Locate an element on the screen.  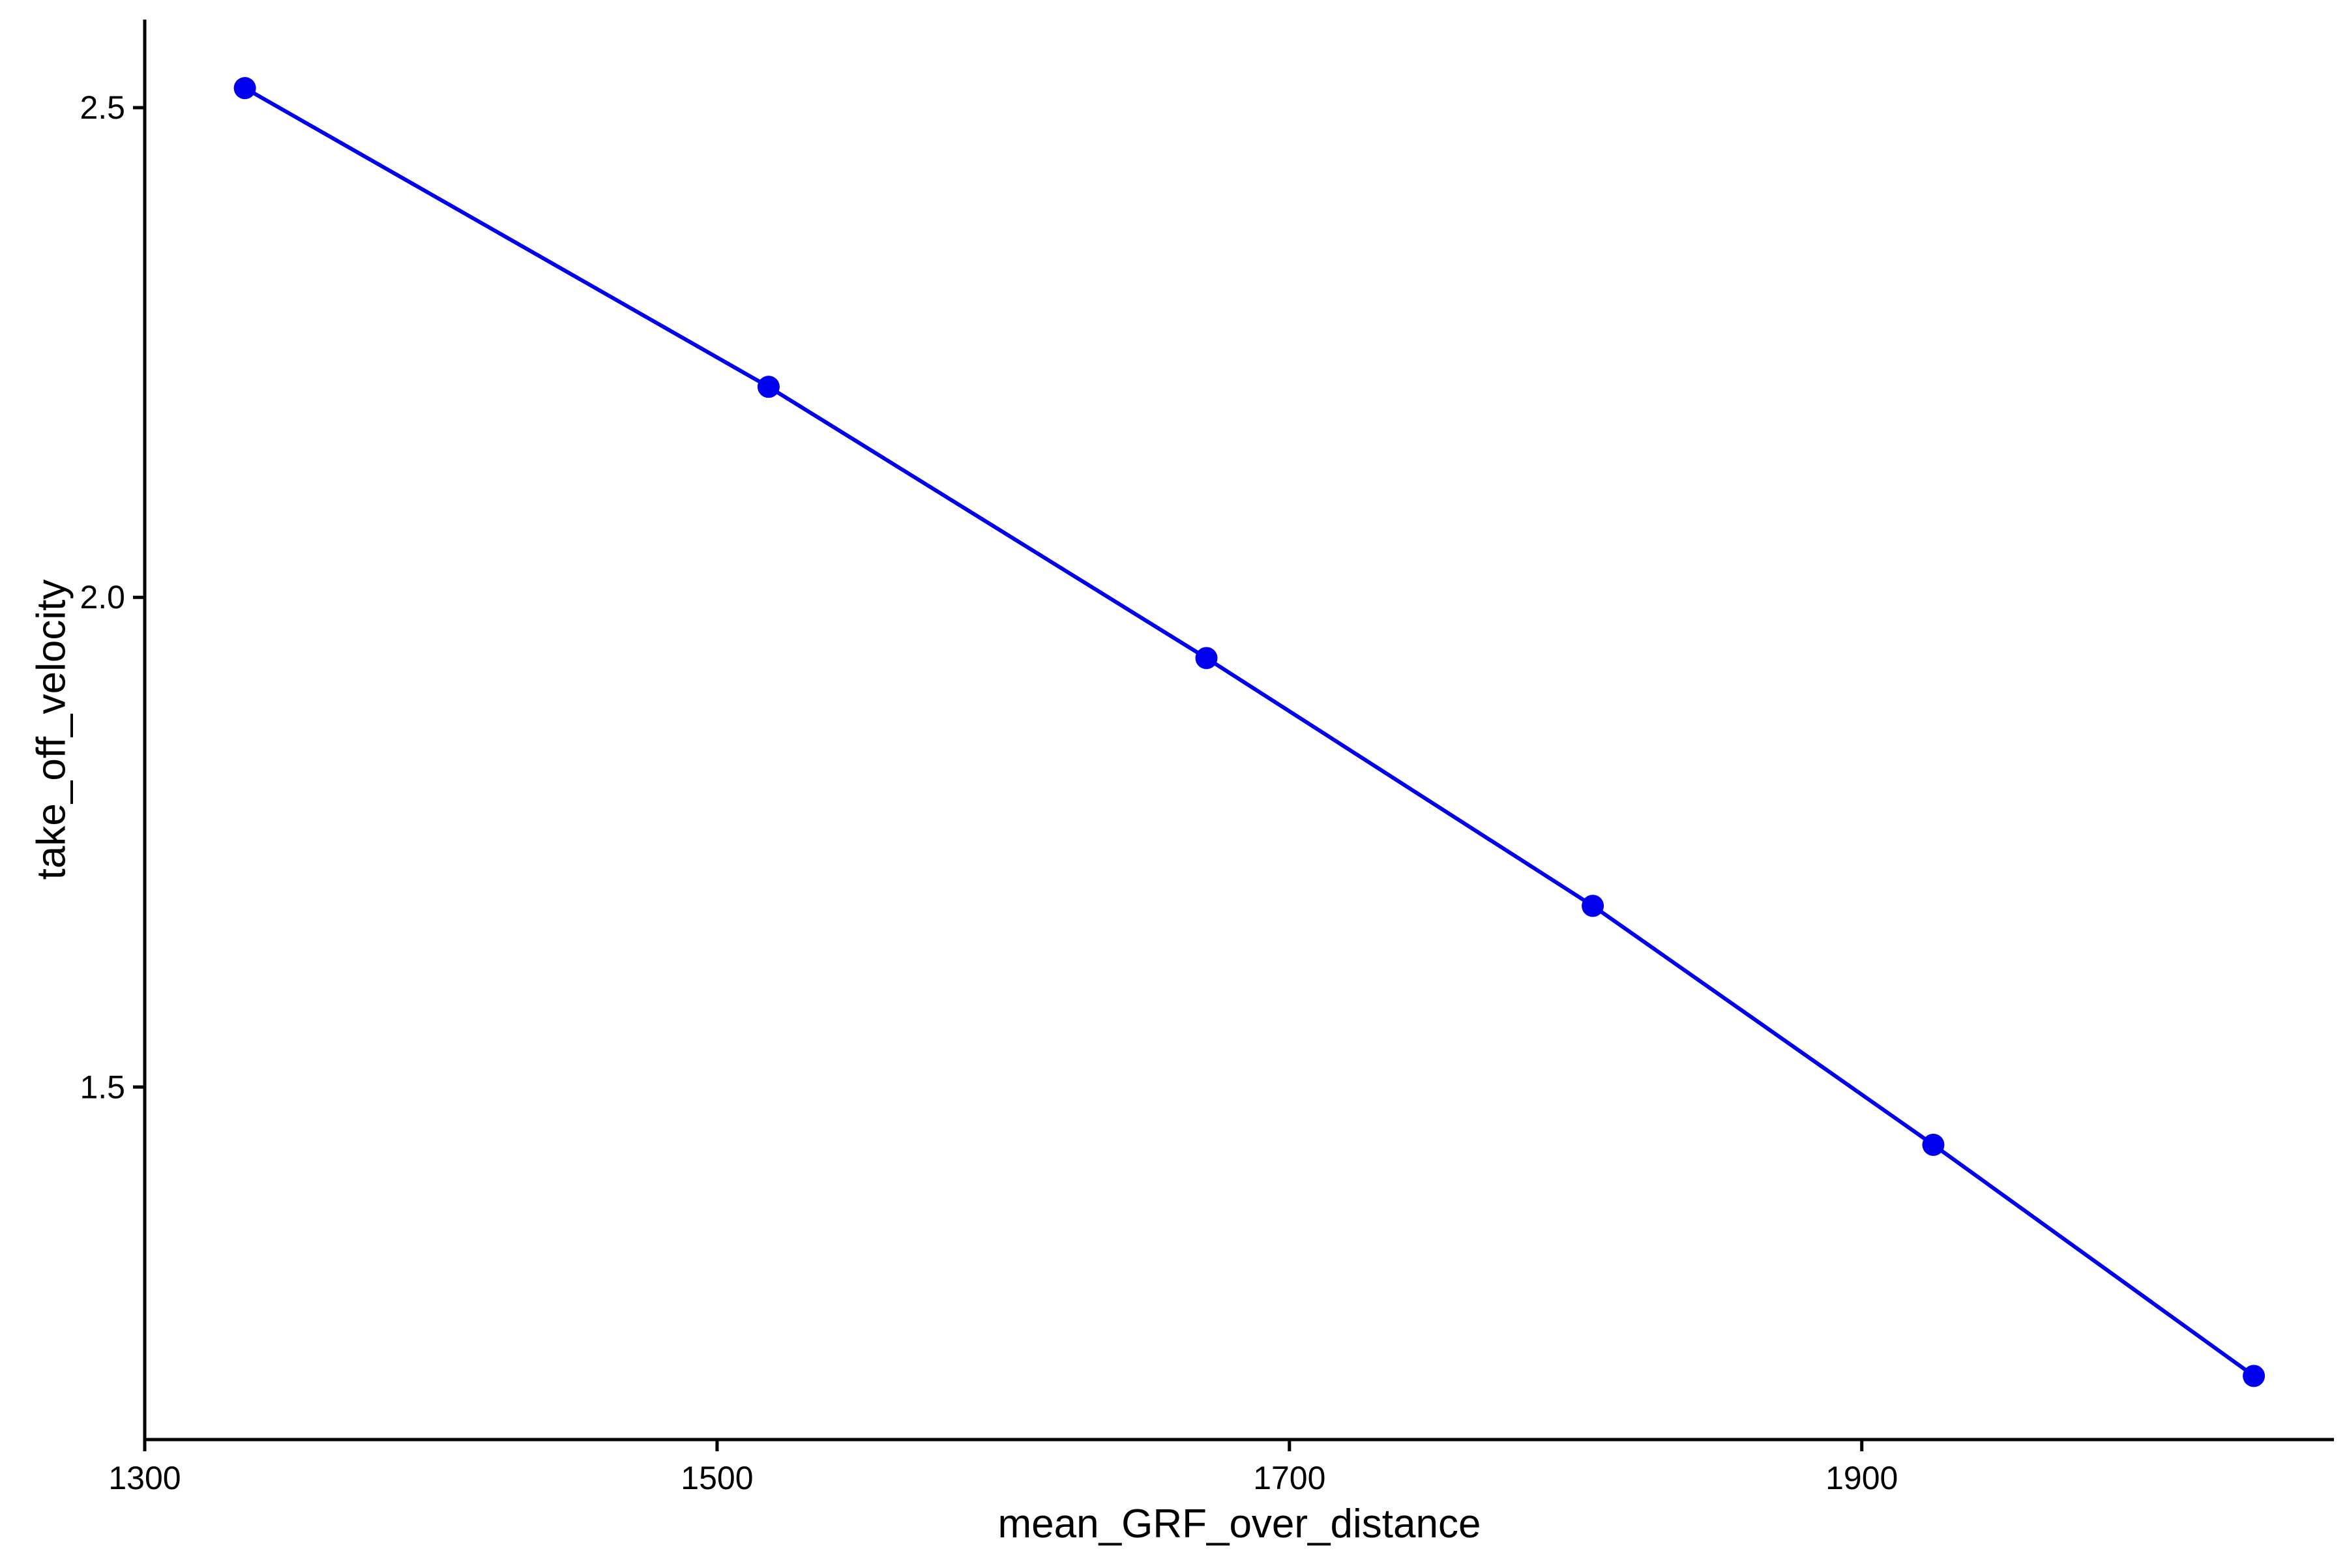
y-axis-ticks: 1.5 2.0 2.5 is located at coordinates (112, 597).